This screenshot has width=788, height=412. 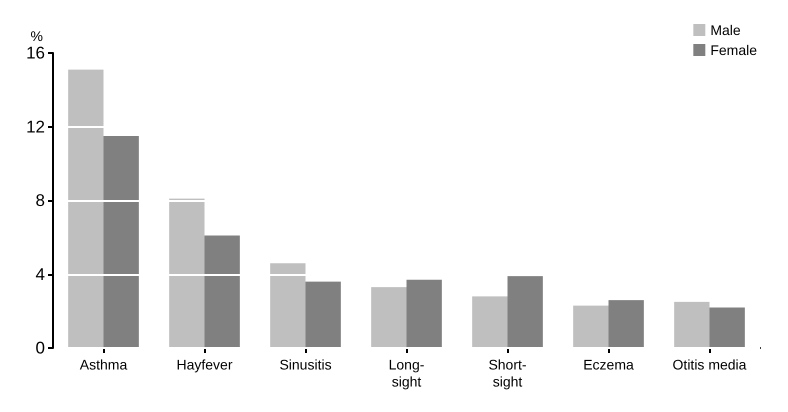 I want to click on x-tick-label: Otitis media, so click(x=709, y=364).